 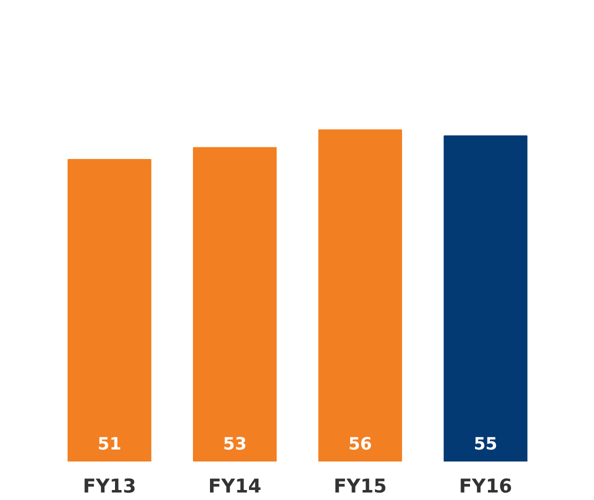 I want to click on data-label: 51, so click(x=110, y=444).